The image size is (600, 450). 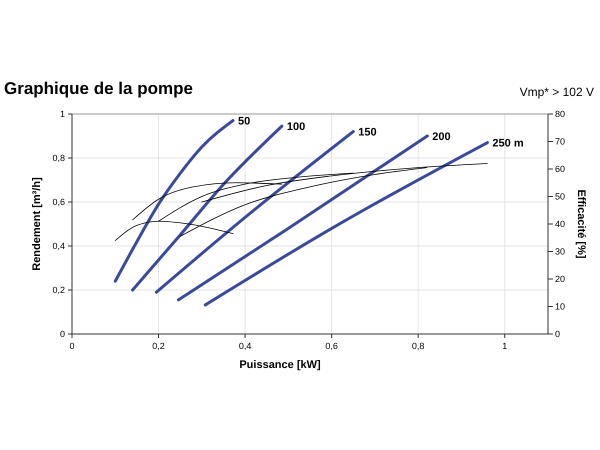 What do you see at coordinates (158, 346) in the screenshot?
I see `x-tick-label: 0,2` at bounding box center [158, 346].